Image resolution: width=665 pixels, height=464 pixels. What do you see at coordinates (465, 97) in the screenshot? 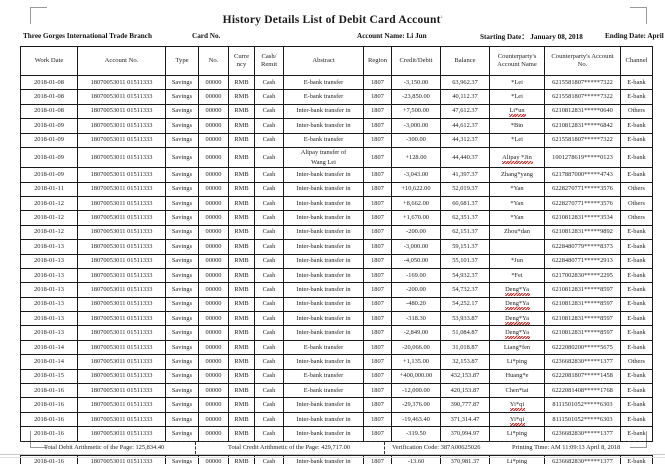
I see `cell-balance: 40,112.37` at bounding box center [465, 97].